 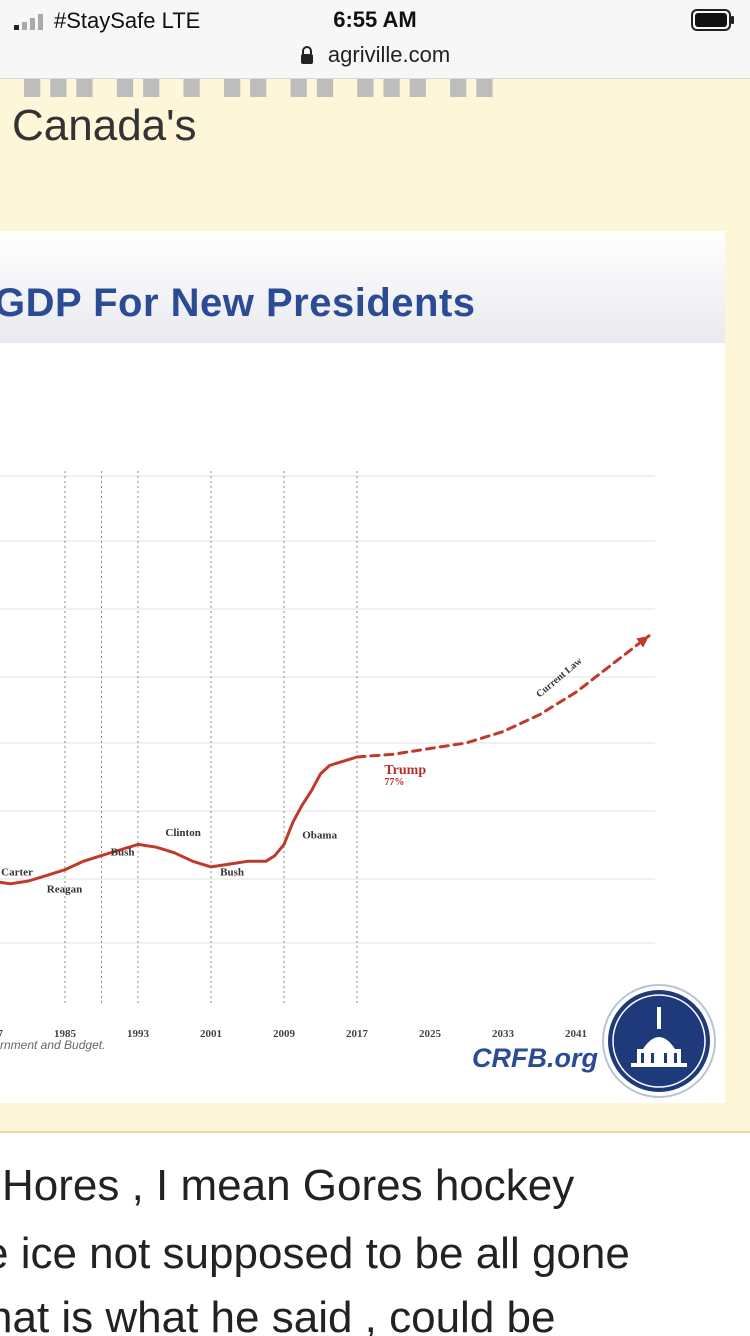 I want to click on x-tick-label: 2025, so click(x=430, y=1034).